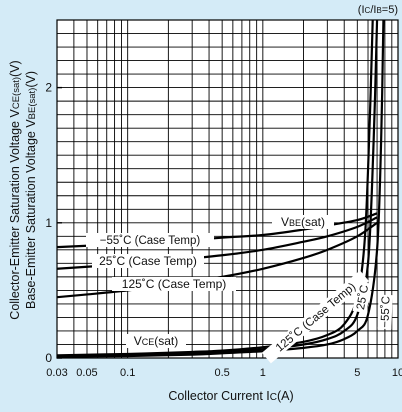 The width and height of the screenshot is (402, 412). I want to click on x-tick-label: 0.05, so click(86, 373).